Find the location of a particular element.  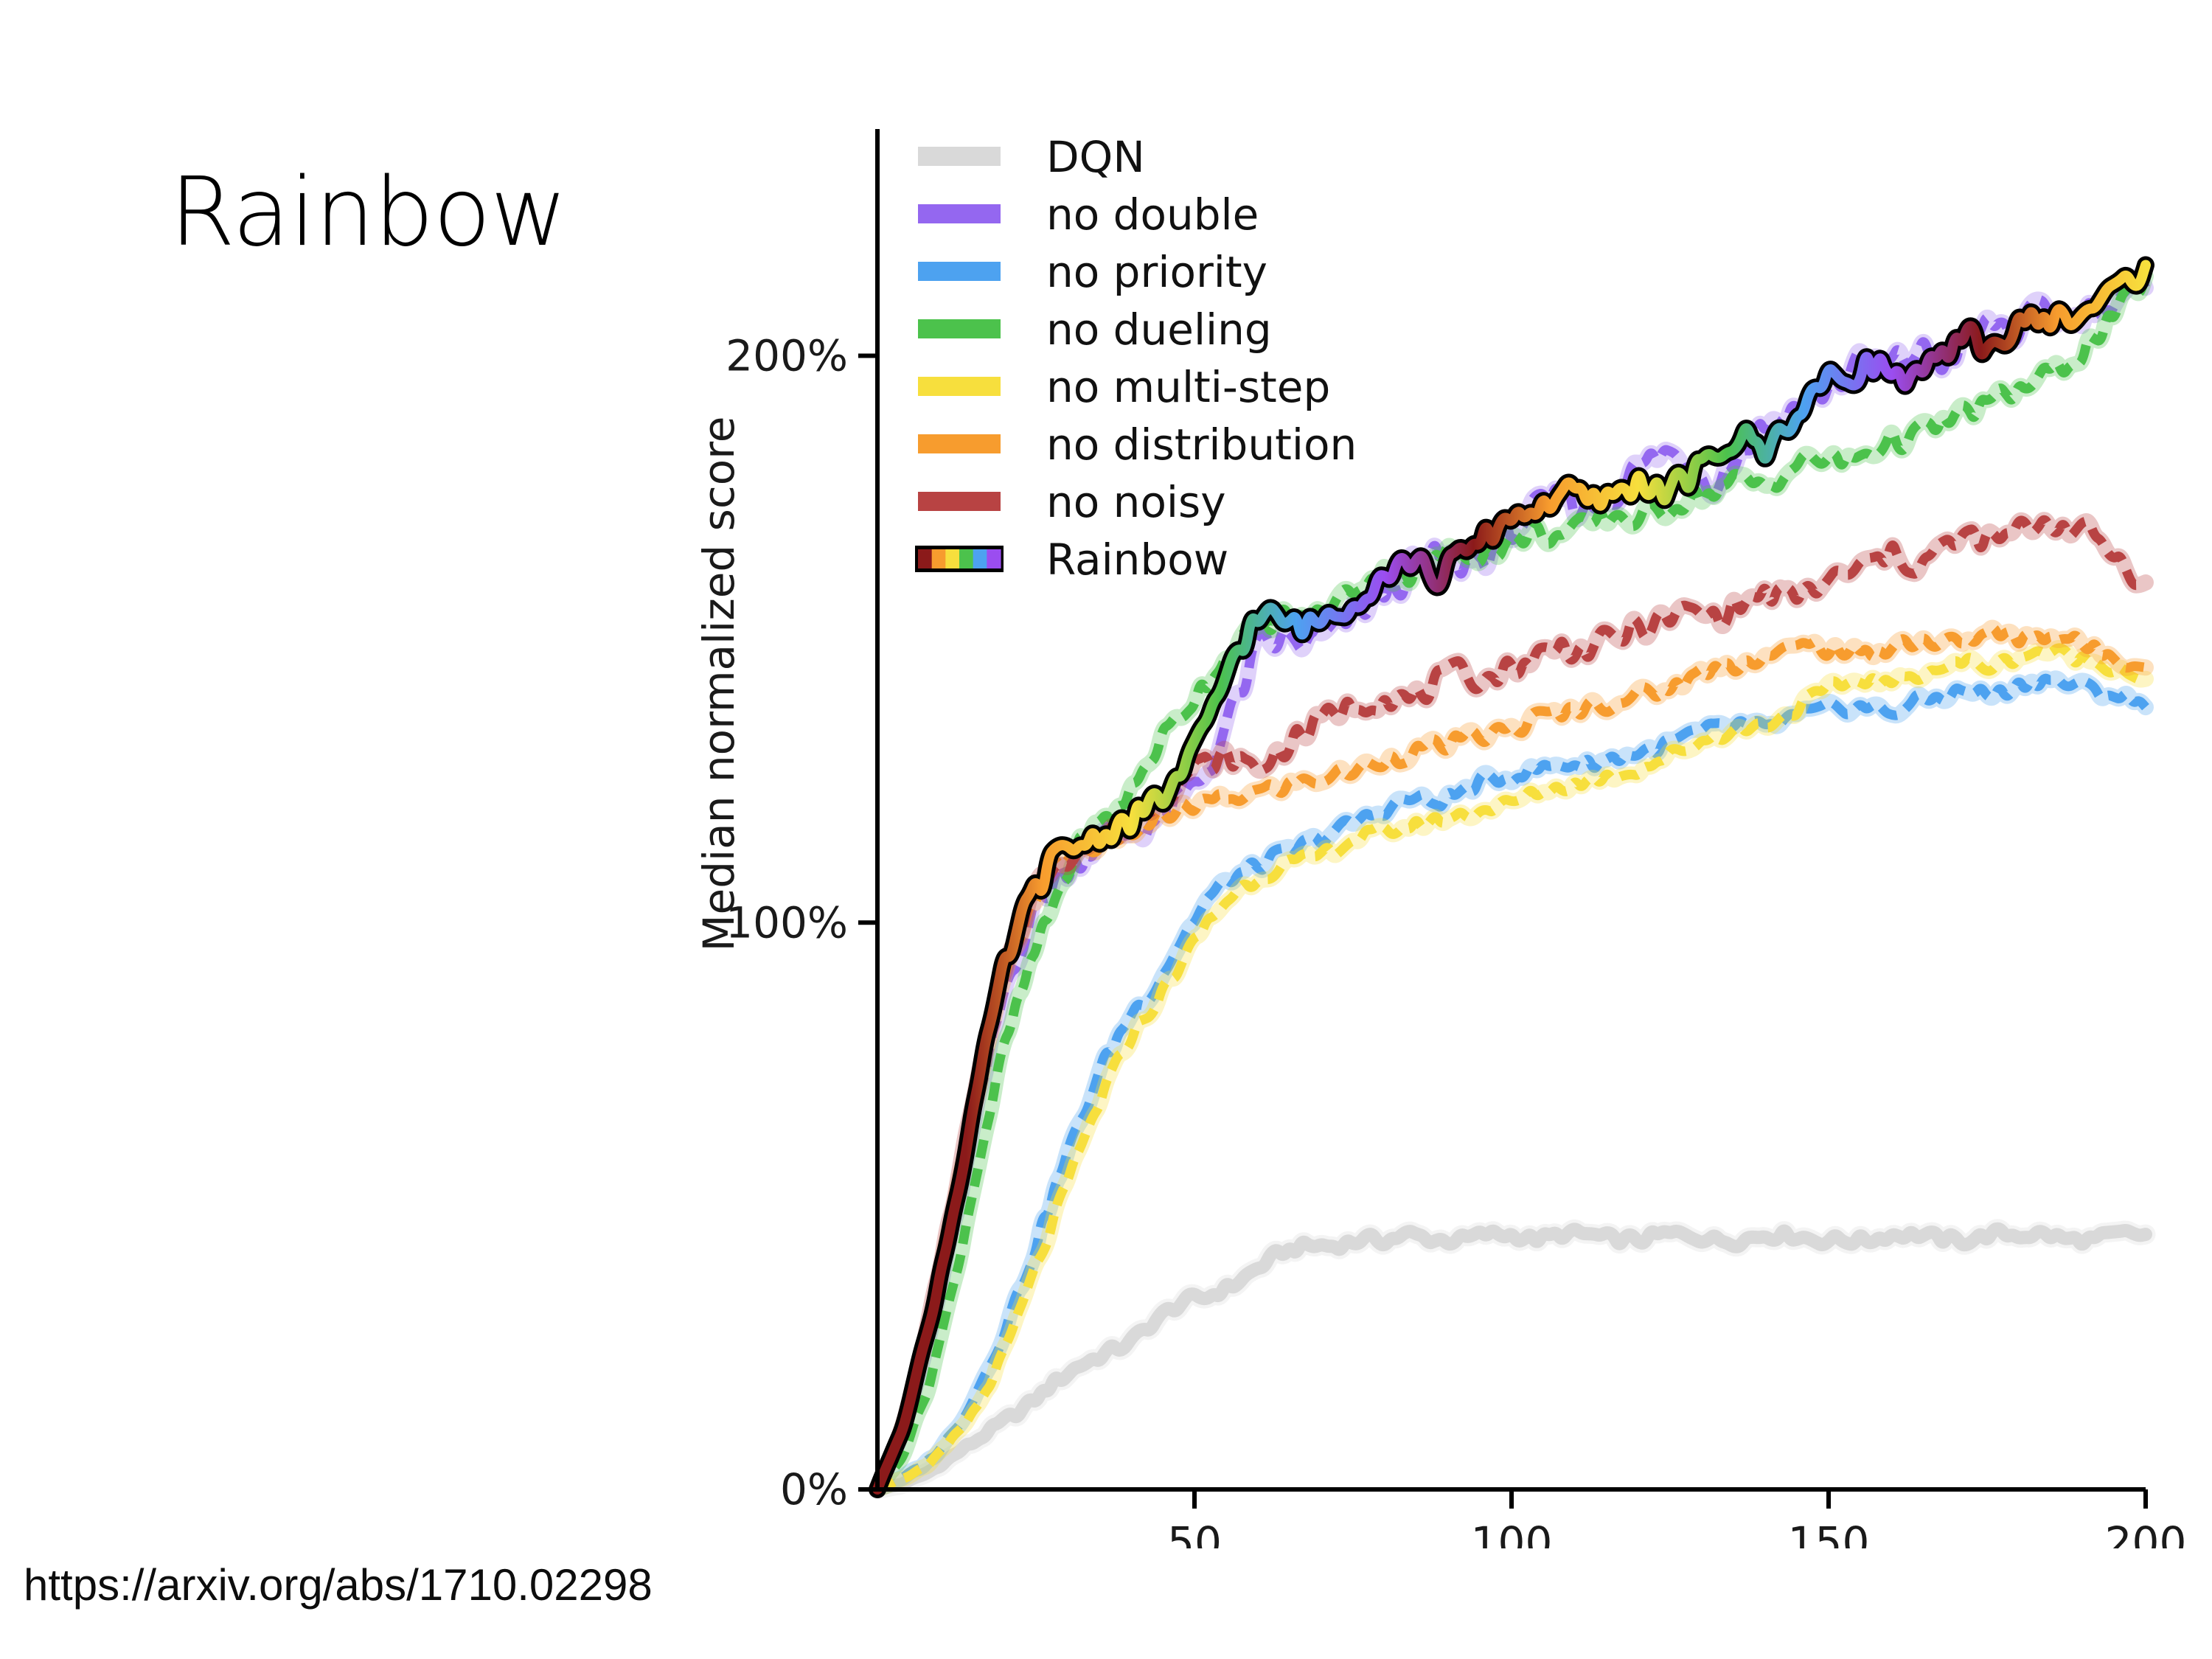

legend-item-no-priority: no priority is located at coordinates (1092, 272).